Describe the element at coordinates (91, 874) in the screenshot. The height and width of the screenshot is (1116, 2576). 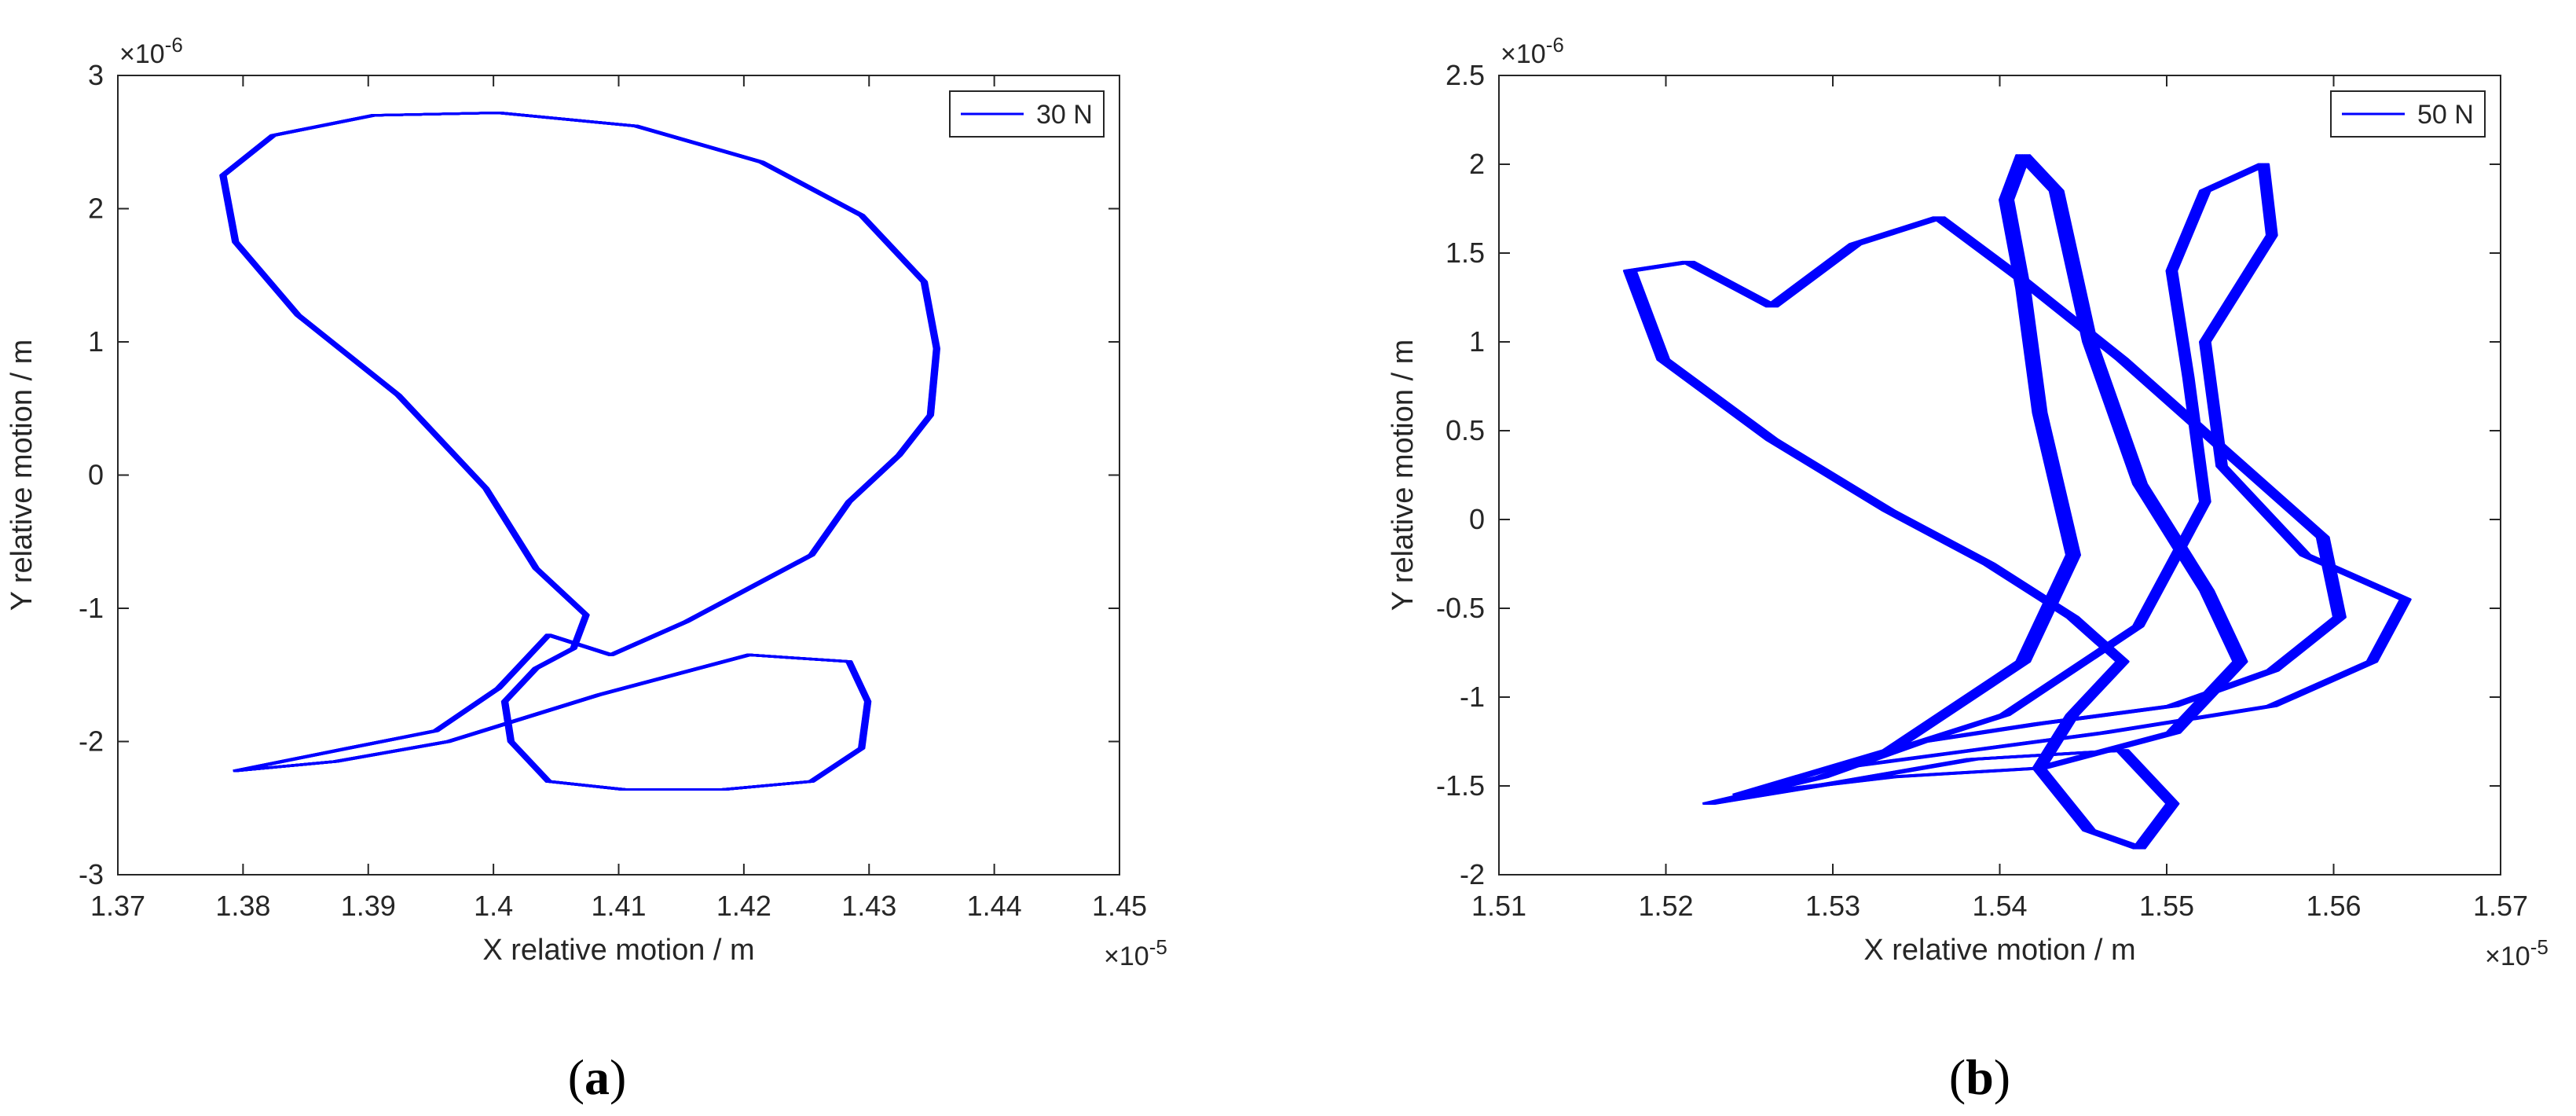
I see `y-tick-label: -3` at that location.